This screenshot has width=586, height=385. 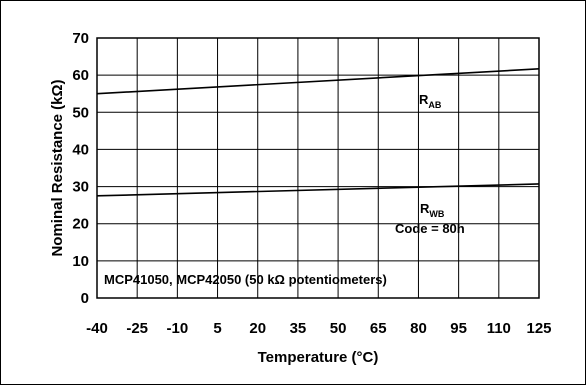 What do you see at coordinates (538, 328) in the screenshot?
I see `x-tick-label: 125` at bounding box center [538, 328].